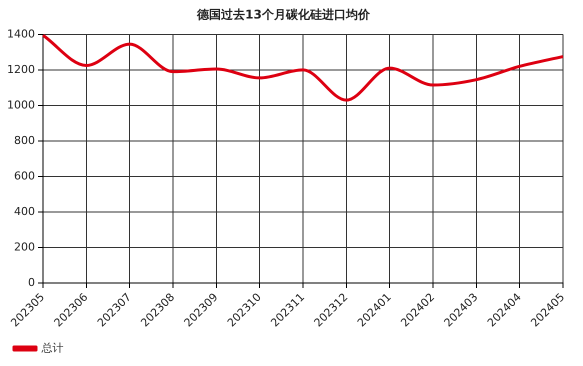  I want to click on legend-label: 总计, so click(52, 347).